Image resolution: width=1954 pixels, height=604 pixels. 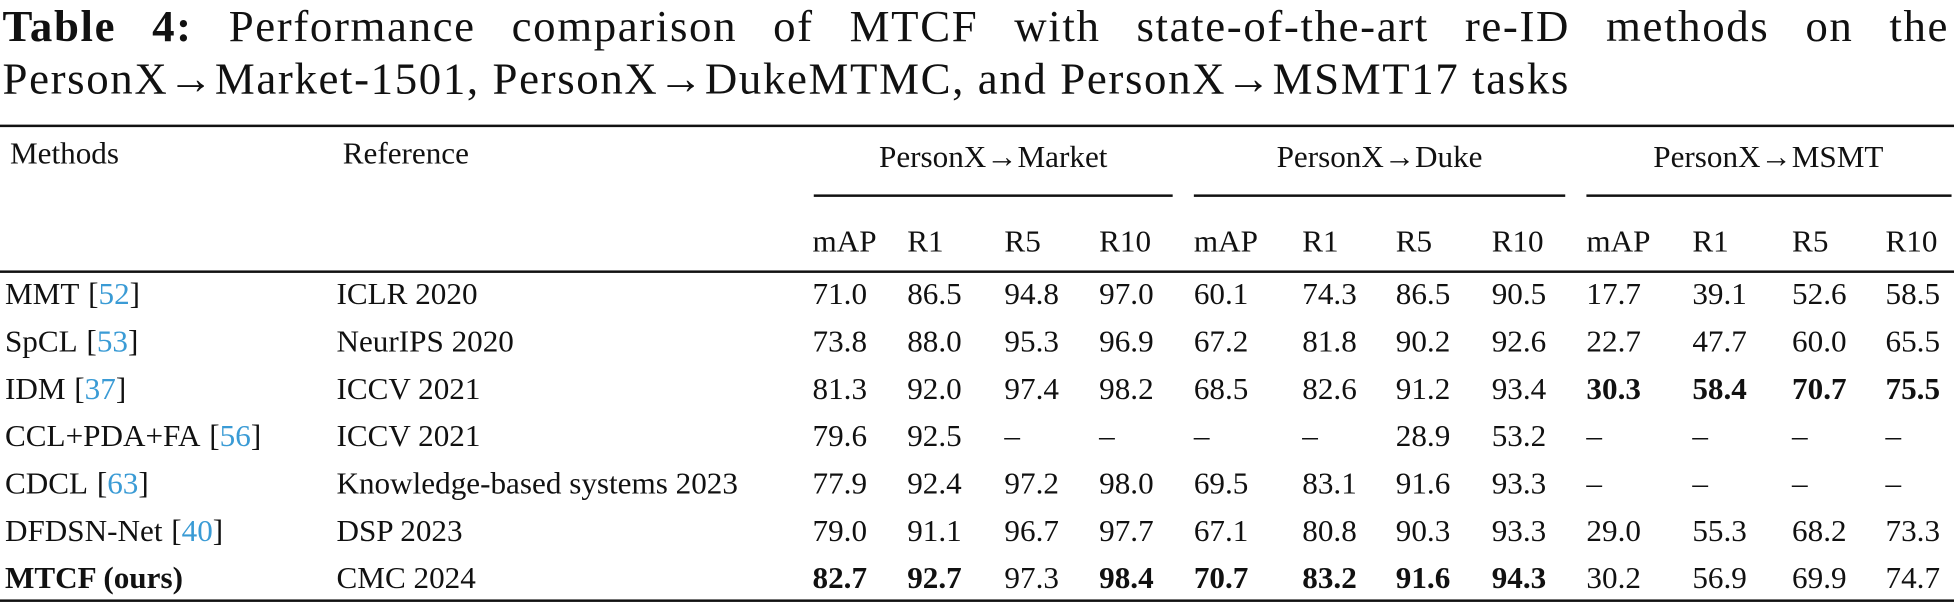 What do you see at coordinates (840, 294) in the screenshot?
I see `value-cell: 71.0` at bounding box center [840, 294].